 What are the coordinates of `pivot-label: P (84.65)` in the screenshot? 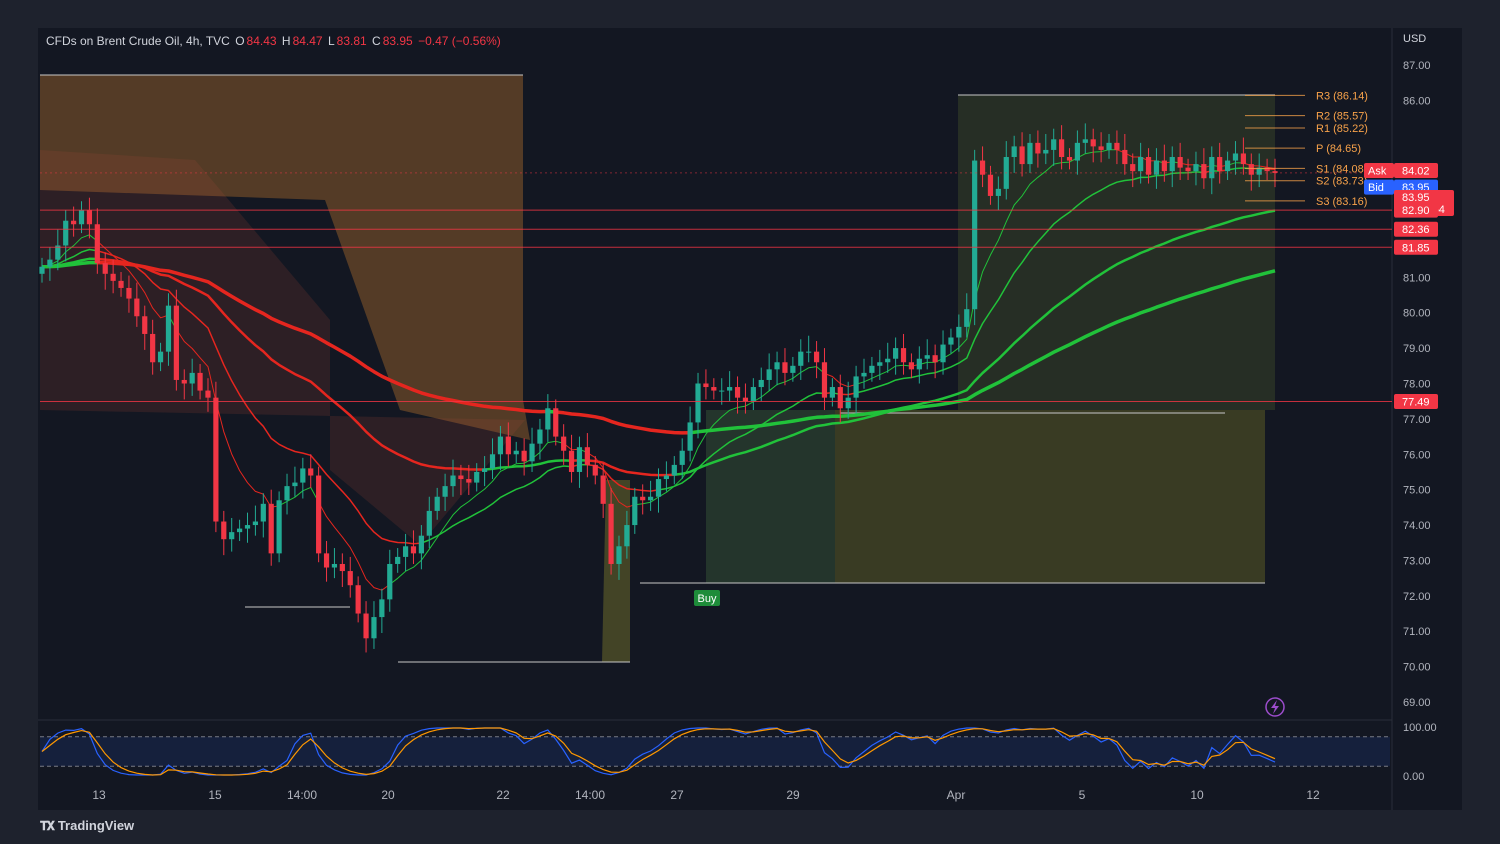 It's located at (1338, 149).